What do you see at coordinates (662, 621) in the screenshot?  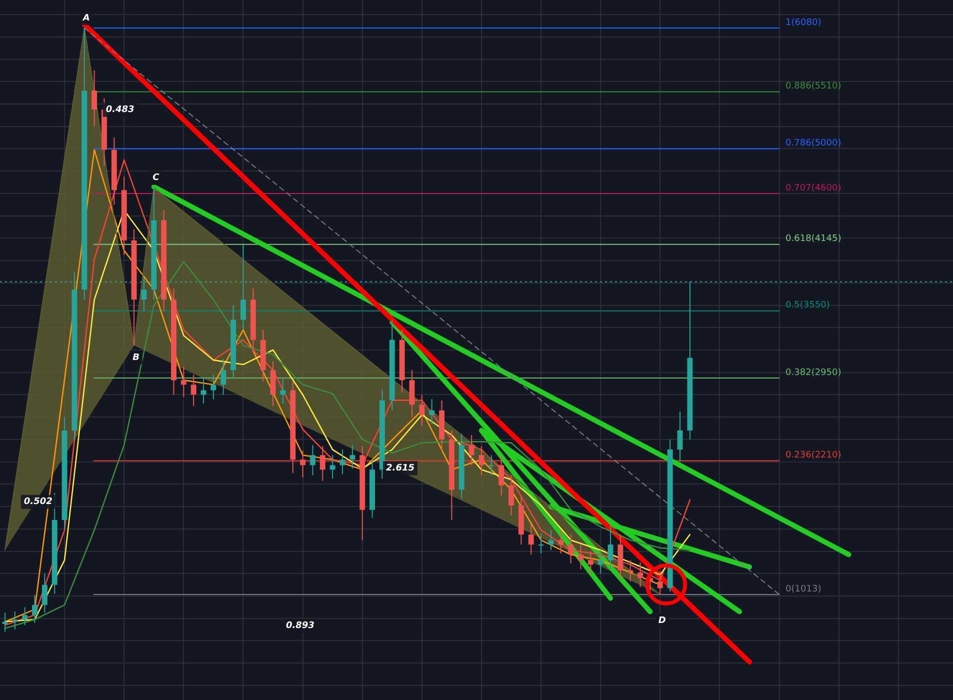 I see `annotation: D` at bounding box center [662, 621].